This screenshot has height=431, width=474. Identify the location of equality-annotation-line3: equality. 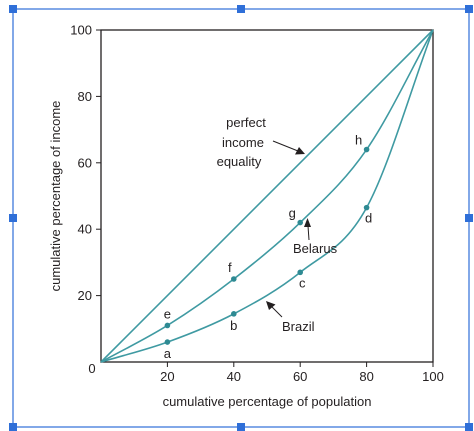
(239, 161).